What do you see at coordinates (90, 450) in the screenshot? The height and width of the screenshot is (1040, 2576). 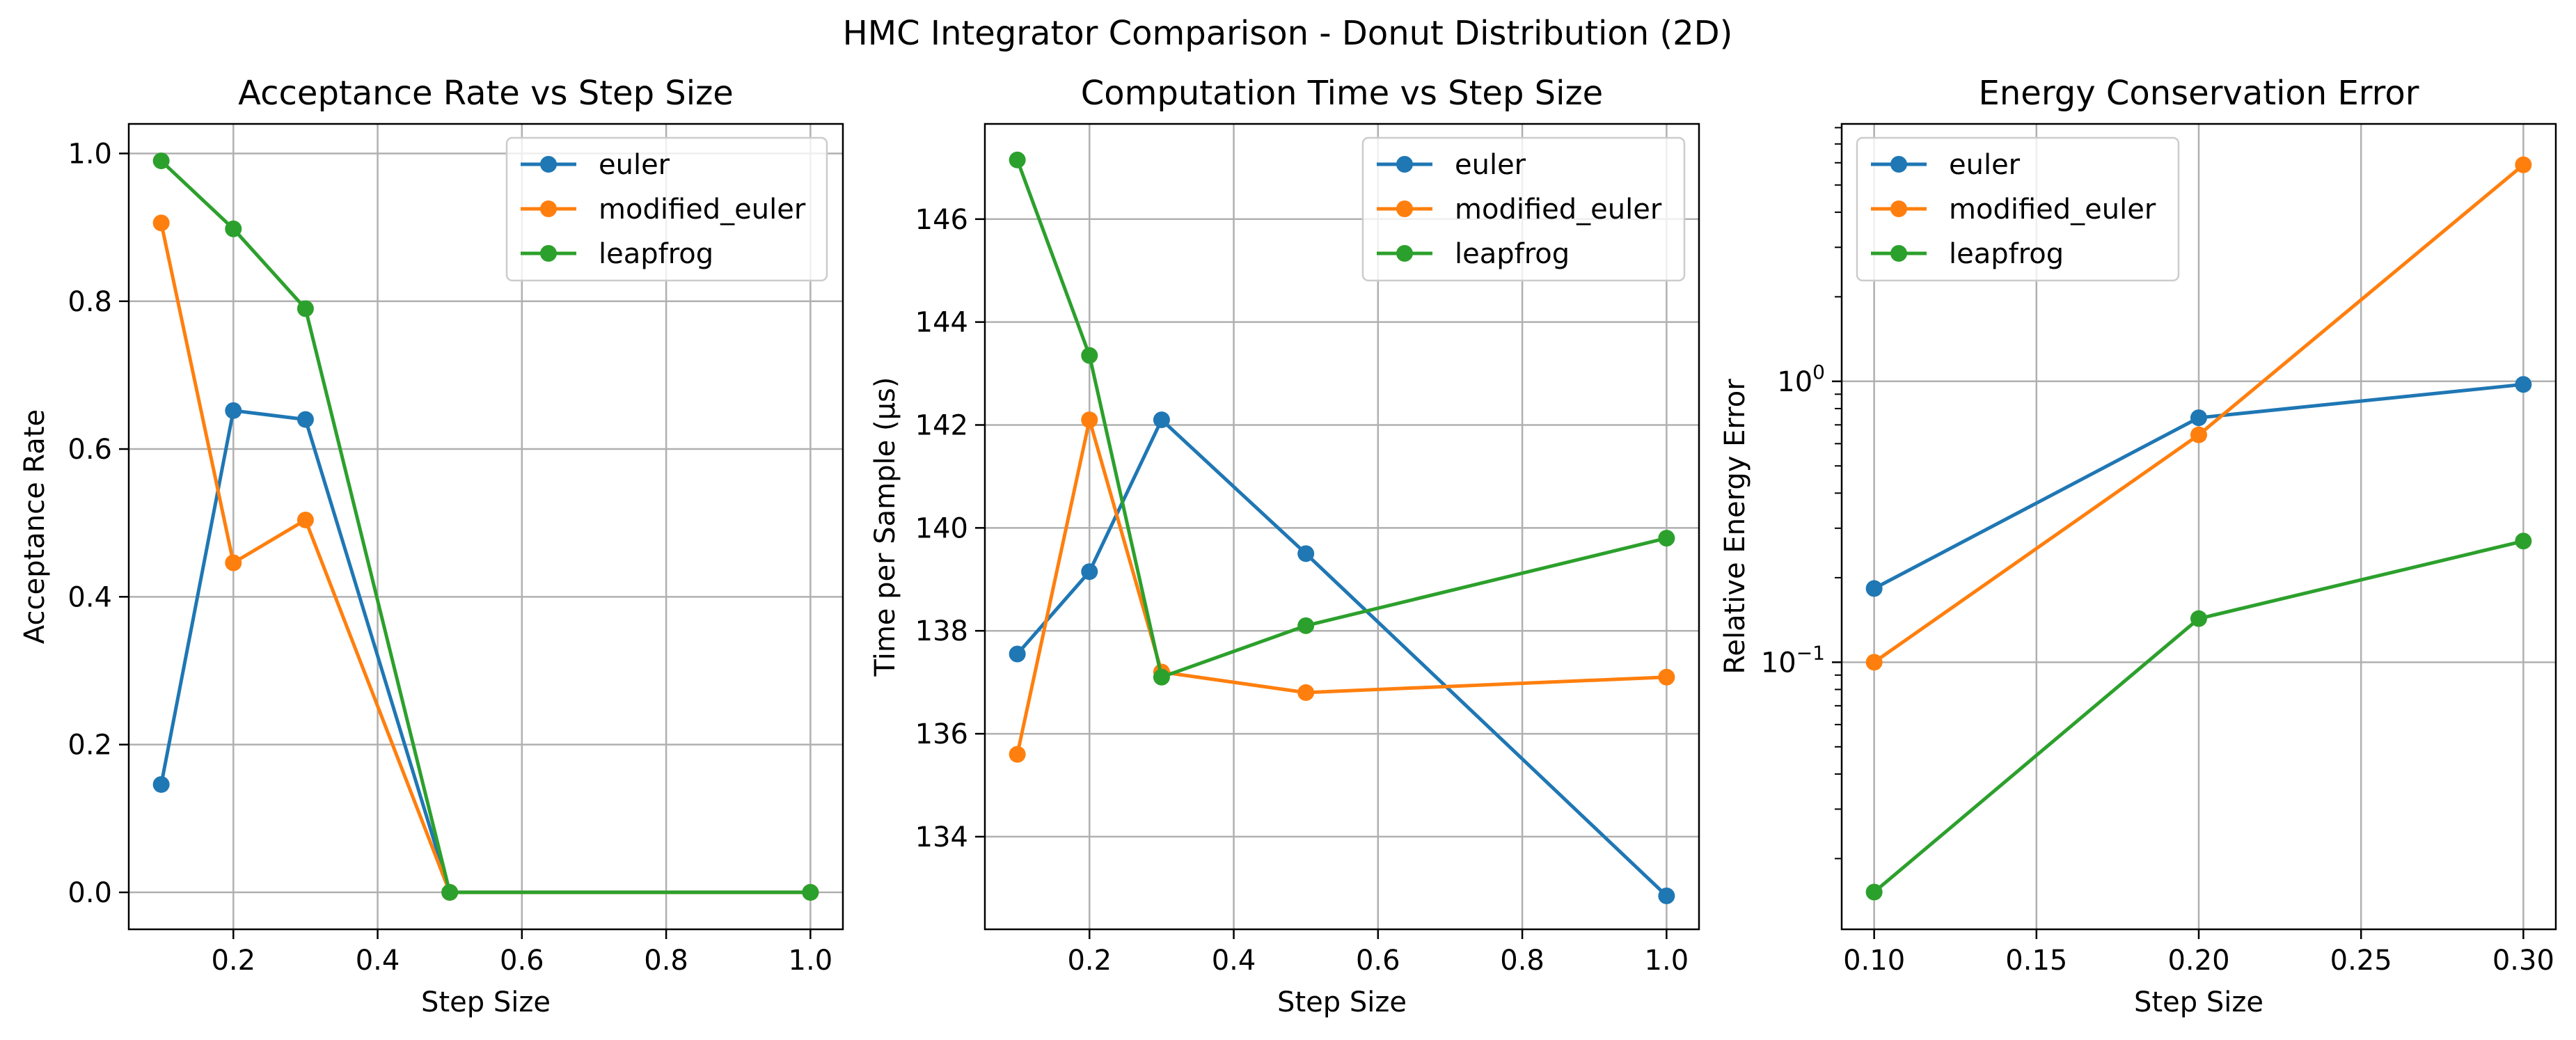 I see `y-tick-label: 0.6` at bounding box center [90, 450].